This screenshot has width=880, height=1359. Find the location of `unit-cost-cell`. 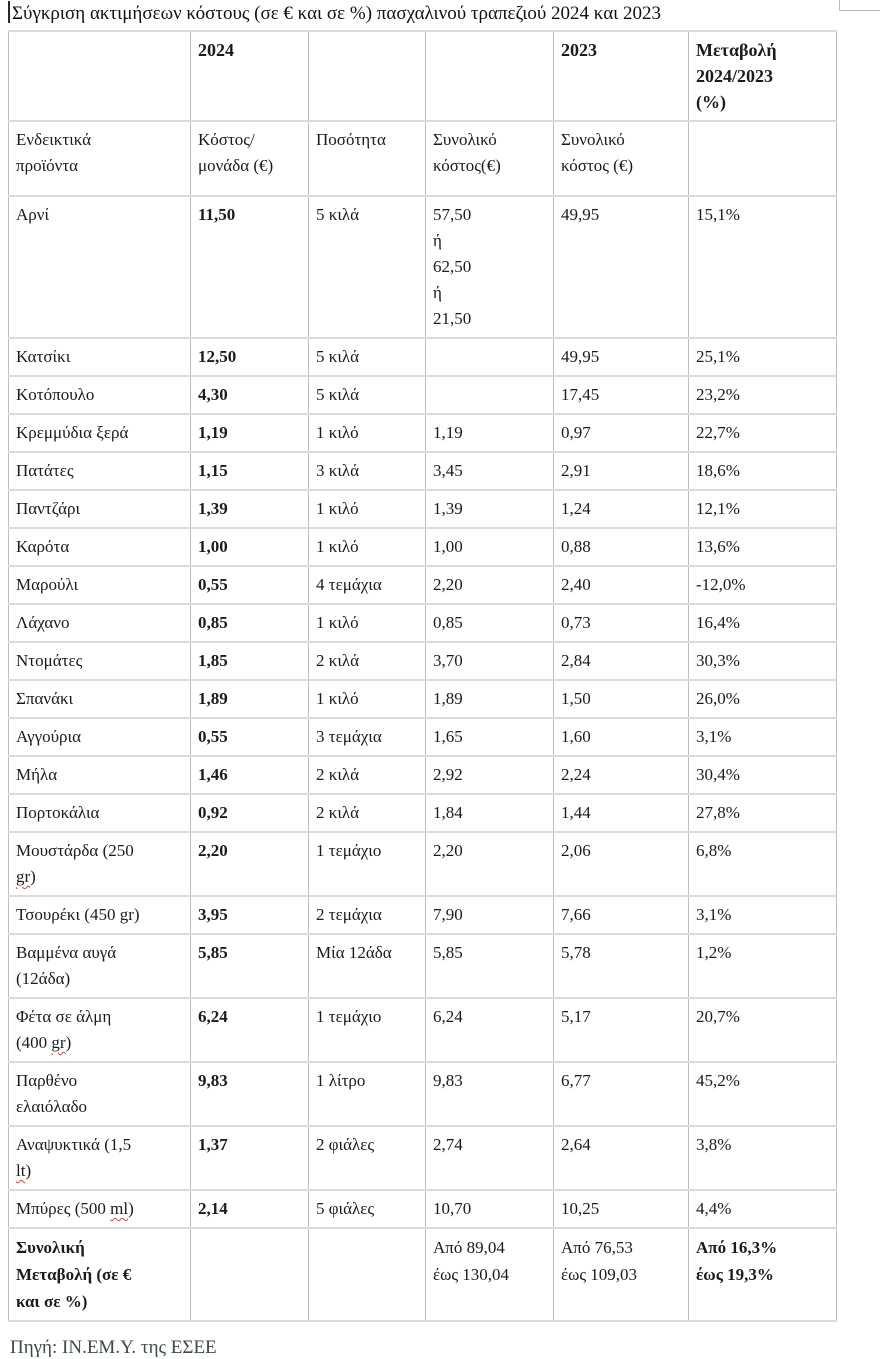

unit-cost-cell is located at coordinates (249, 1274).